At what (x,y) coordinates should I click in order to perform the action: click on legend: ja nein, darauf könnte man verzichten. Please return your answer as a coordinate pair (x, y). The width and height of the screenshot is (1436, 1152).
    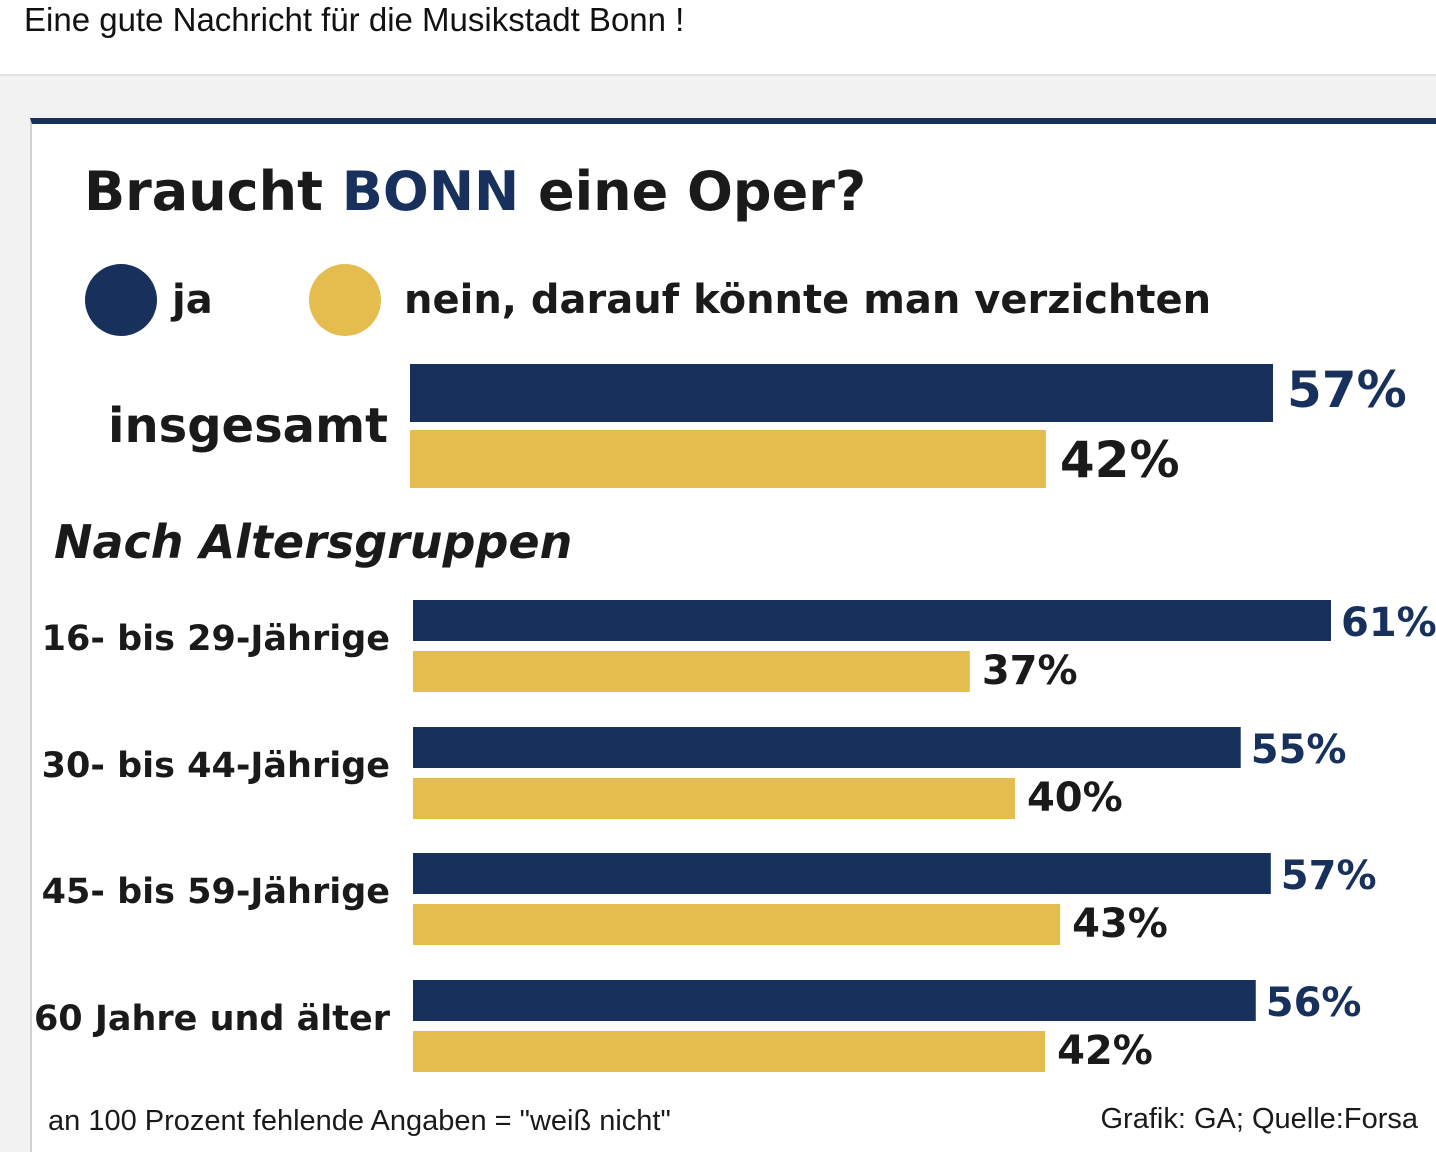
    Looking at the image, I should click on (648, 300).